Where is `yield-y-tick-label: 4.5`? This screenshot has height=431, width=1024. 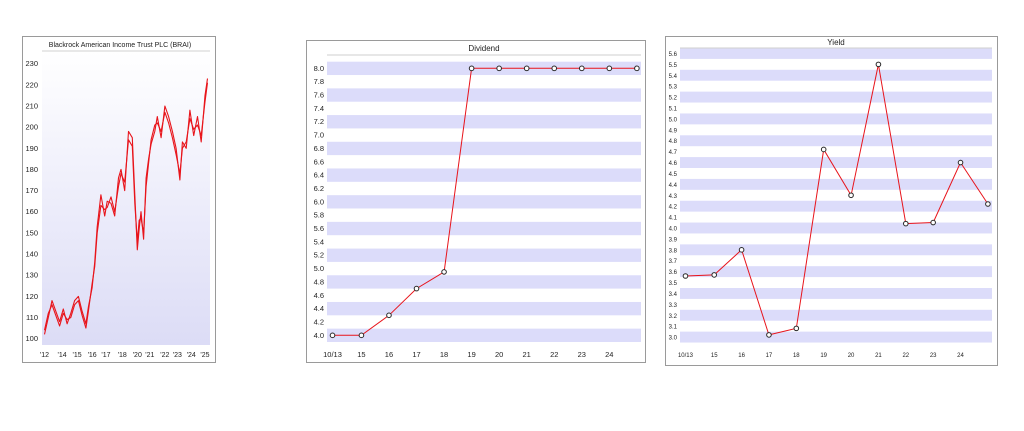 yield-y-tick-label: 4.5 is located at coordinates (673, 175).